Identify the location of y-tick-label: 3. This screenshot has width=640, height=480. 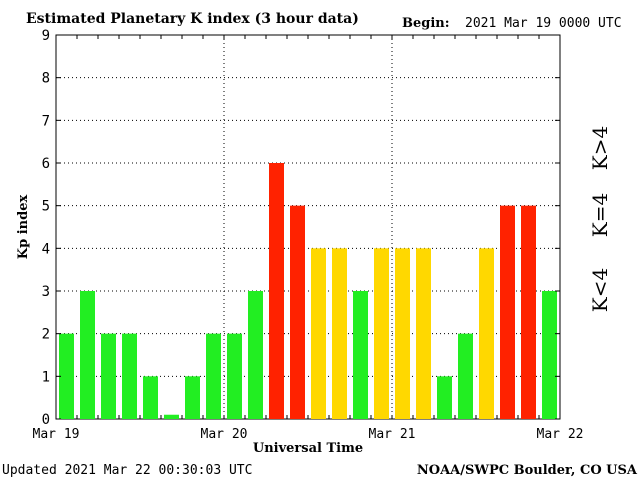
(46, 292).